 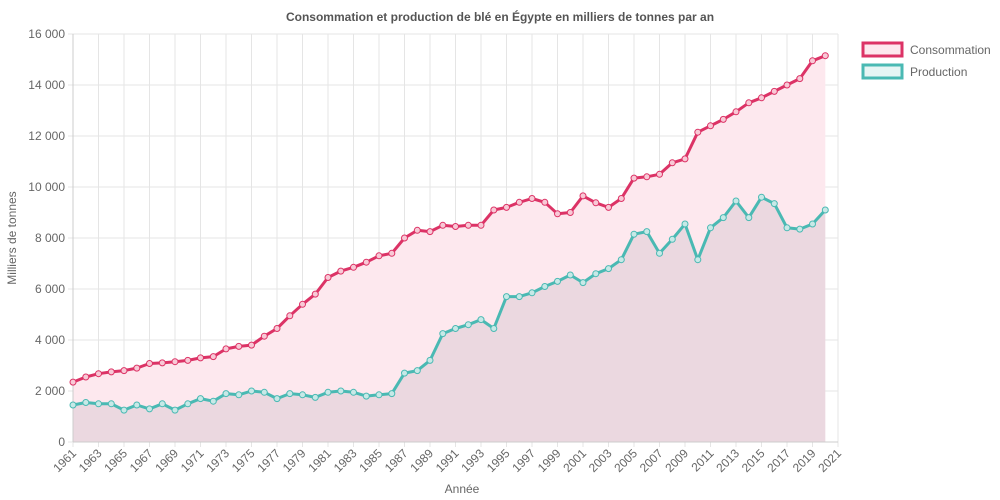 I want to click on legend-item-consommation: Consommation, so click(x=926, y=49).